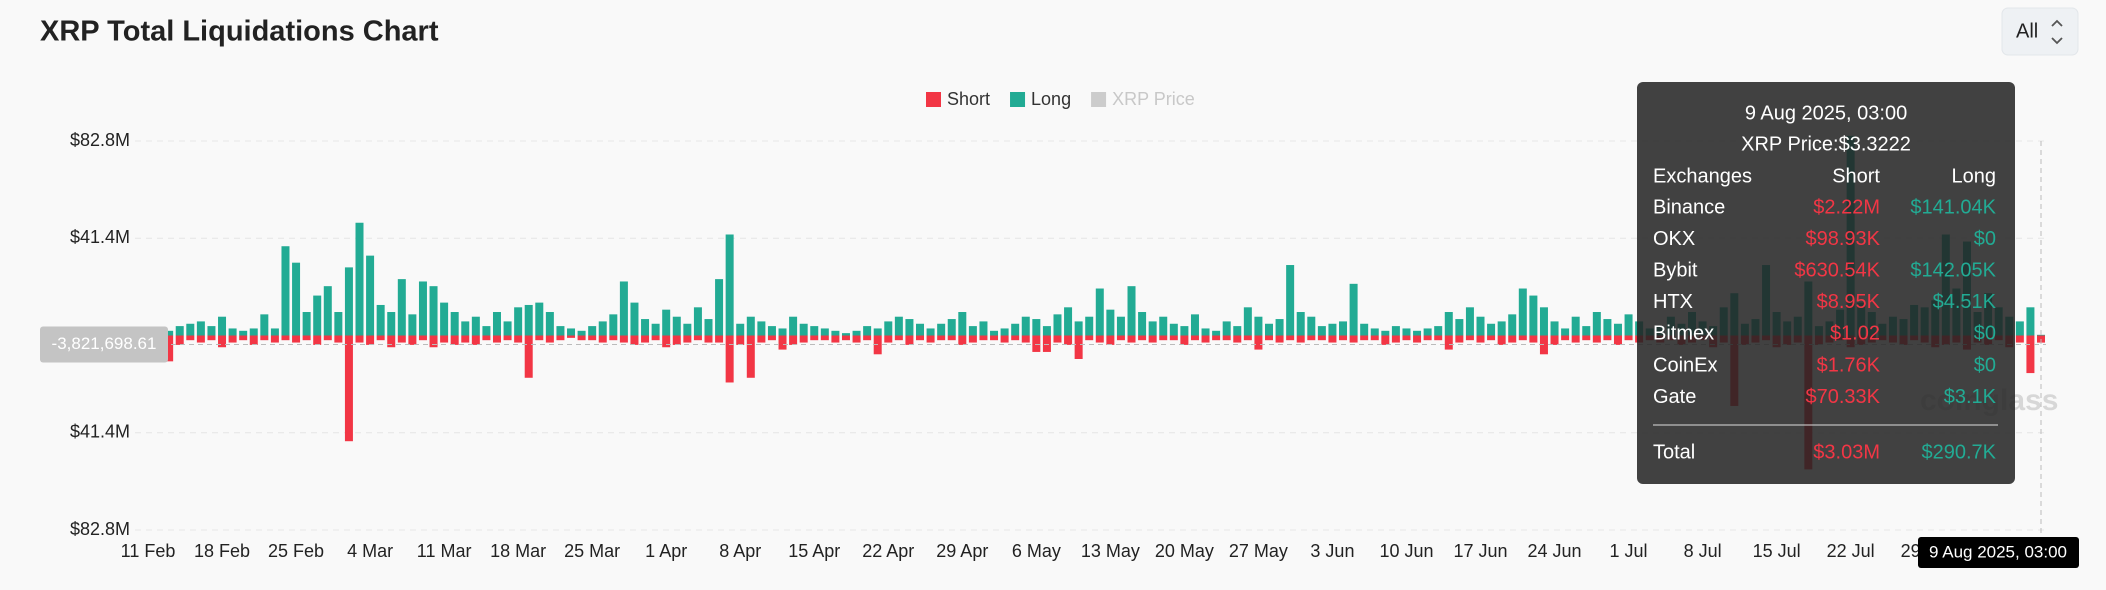 This screenshot has width=2106, height=590. I want to click on tooltip-text: $1.76K, so click(1849, 365).